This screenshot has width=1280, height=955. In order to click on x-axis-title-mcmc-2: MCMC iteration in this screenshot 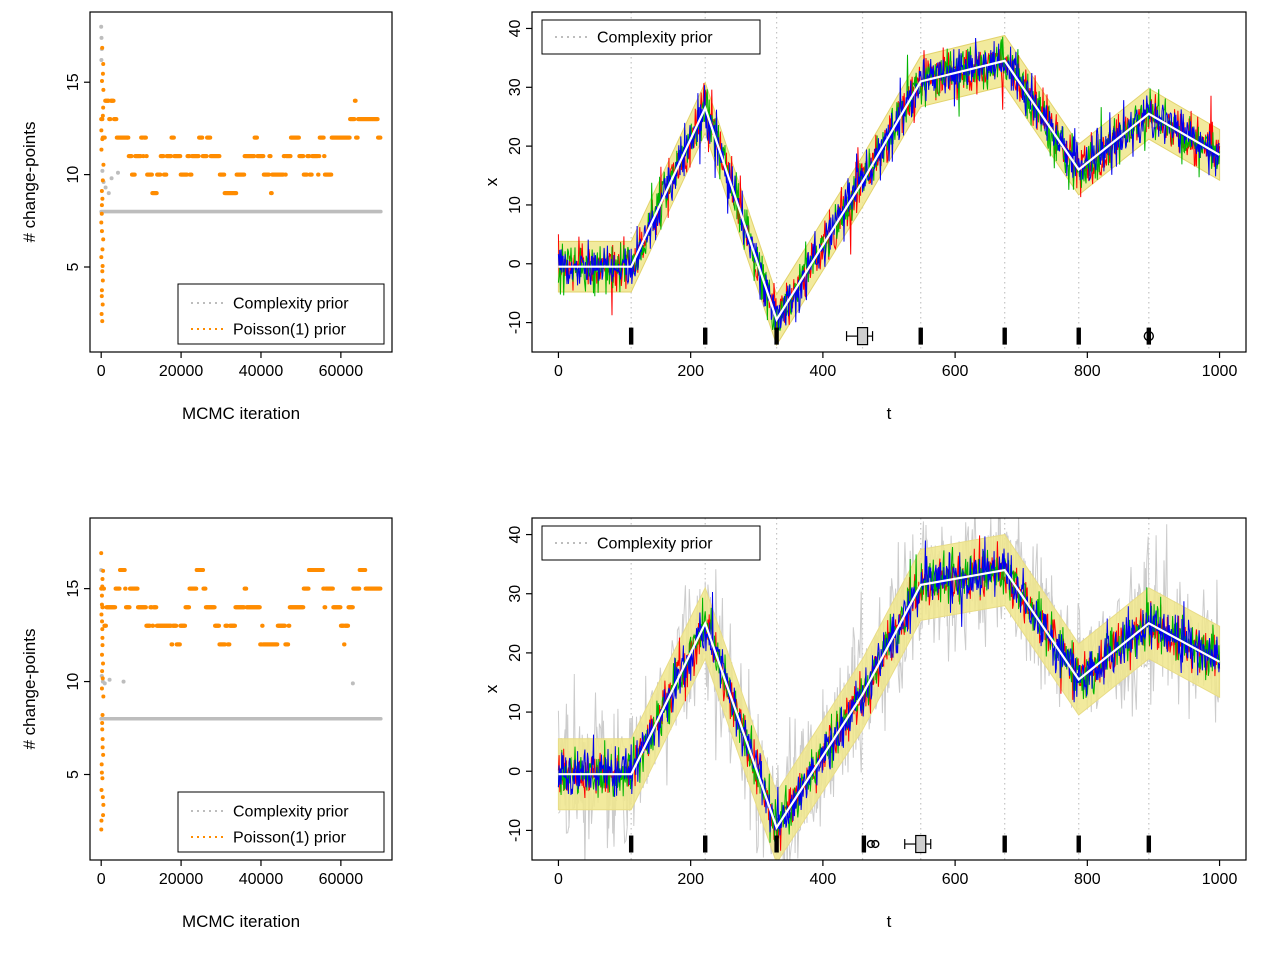, I will do `click(241, 921)`.